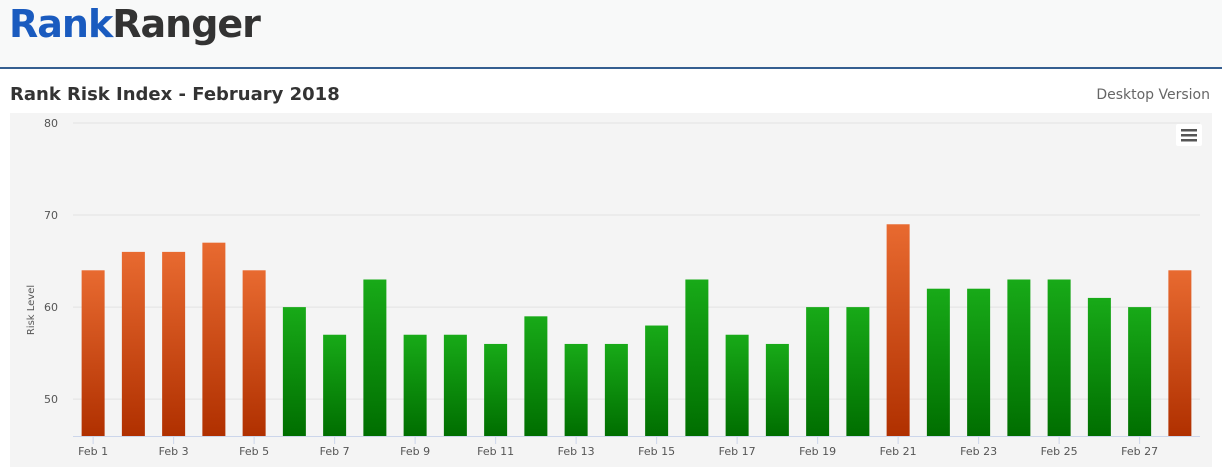 This screenshot has height=471, width=1222. What do you see at coordinates (1139, 451) in the screenshot?
I see `x-tick-label: Feb 27` at bounding box center [1139, 451].